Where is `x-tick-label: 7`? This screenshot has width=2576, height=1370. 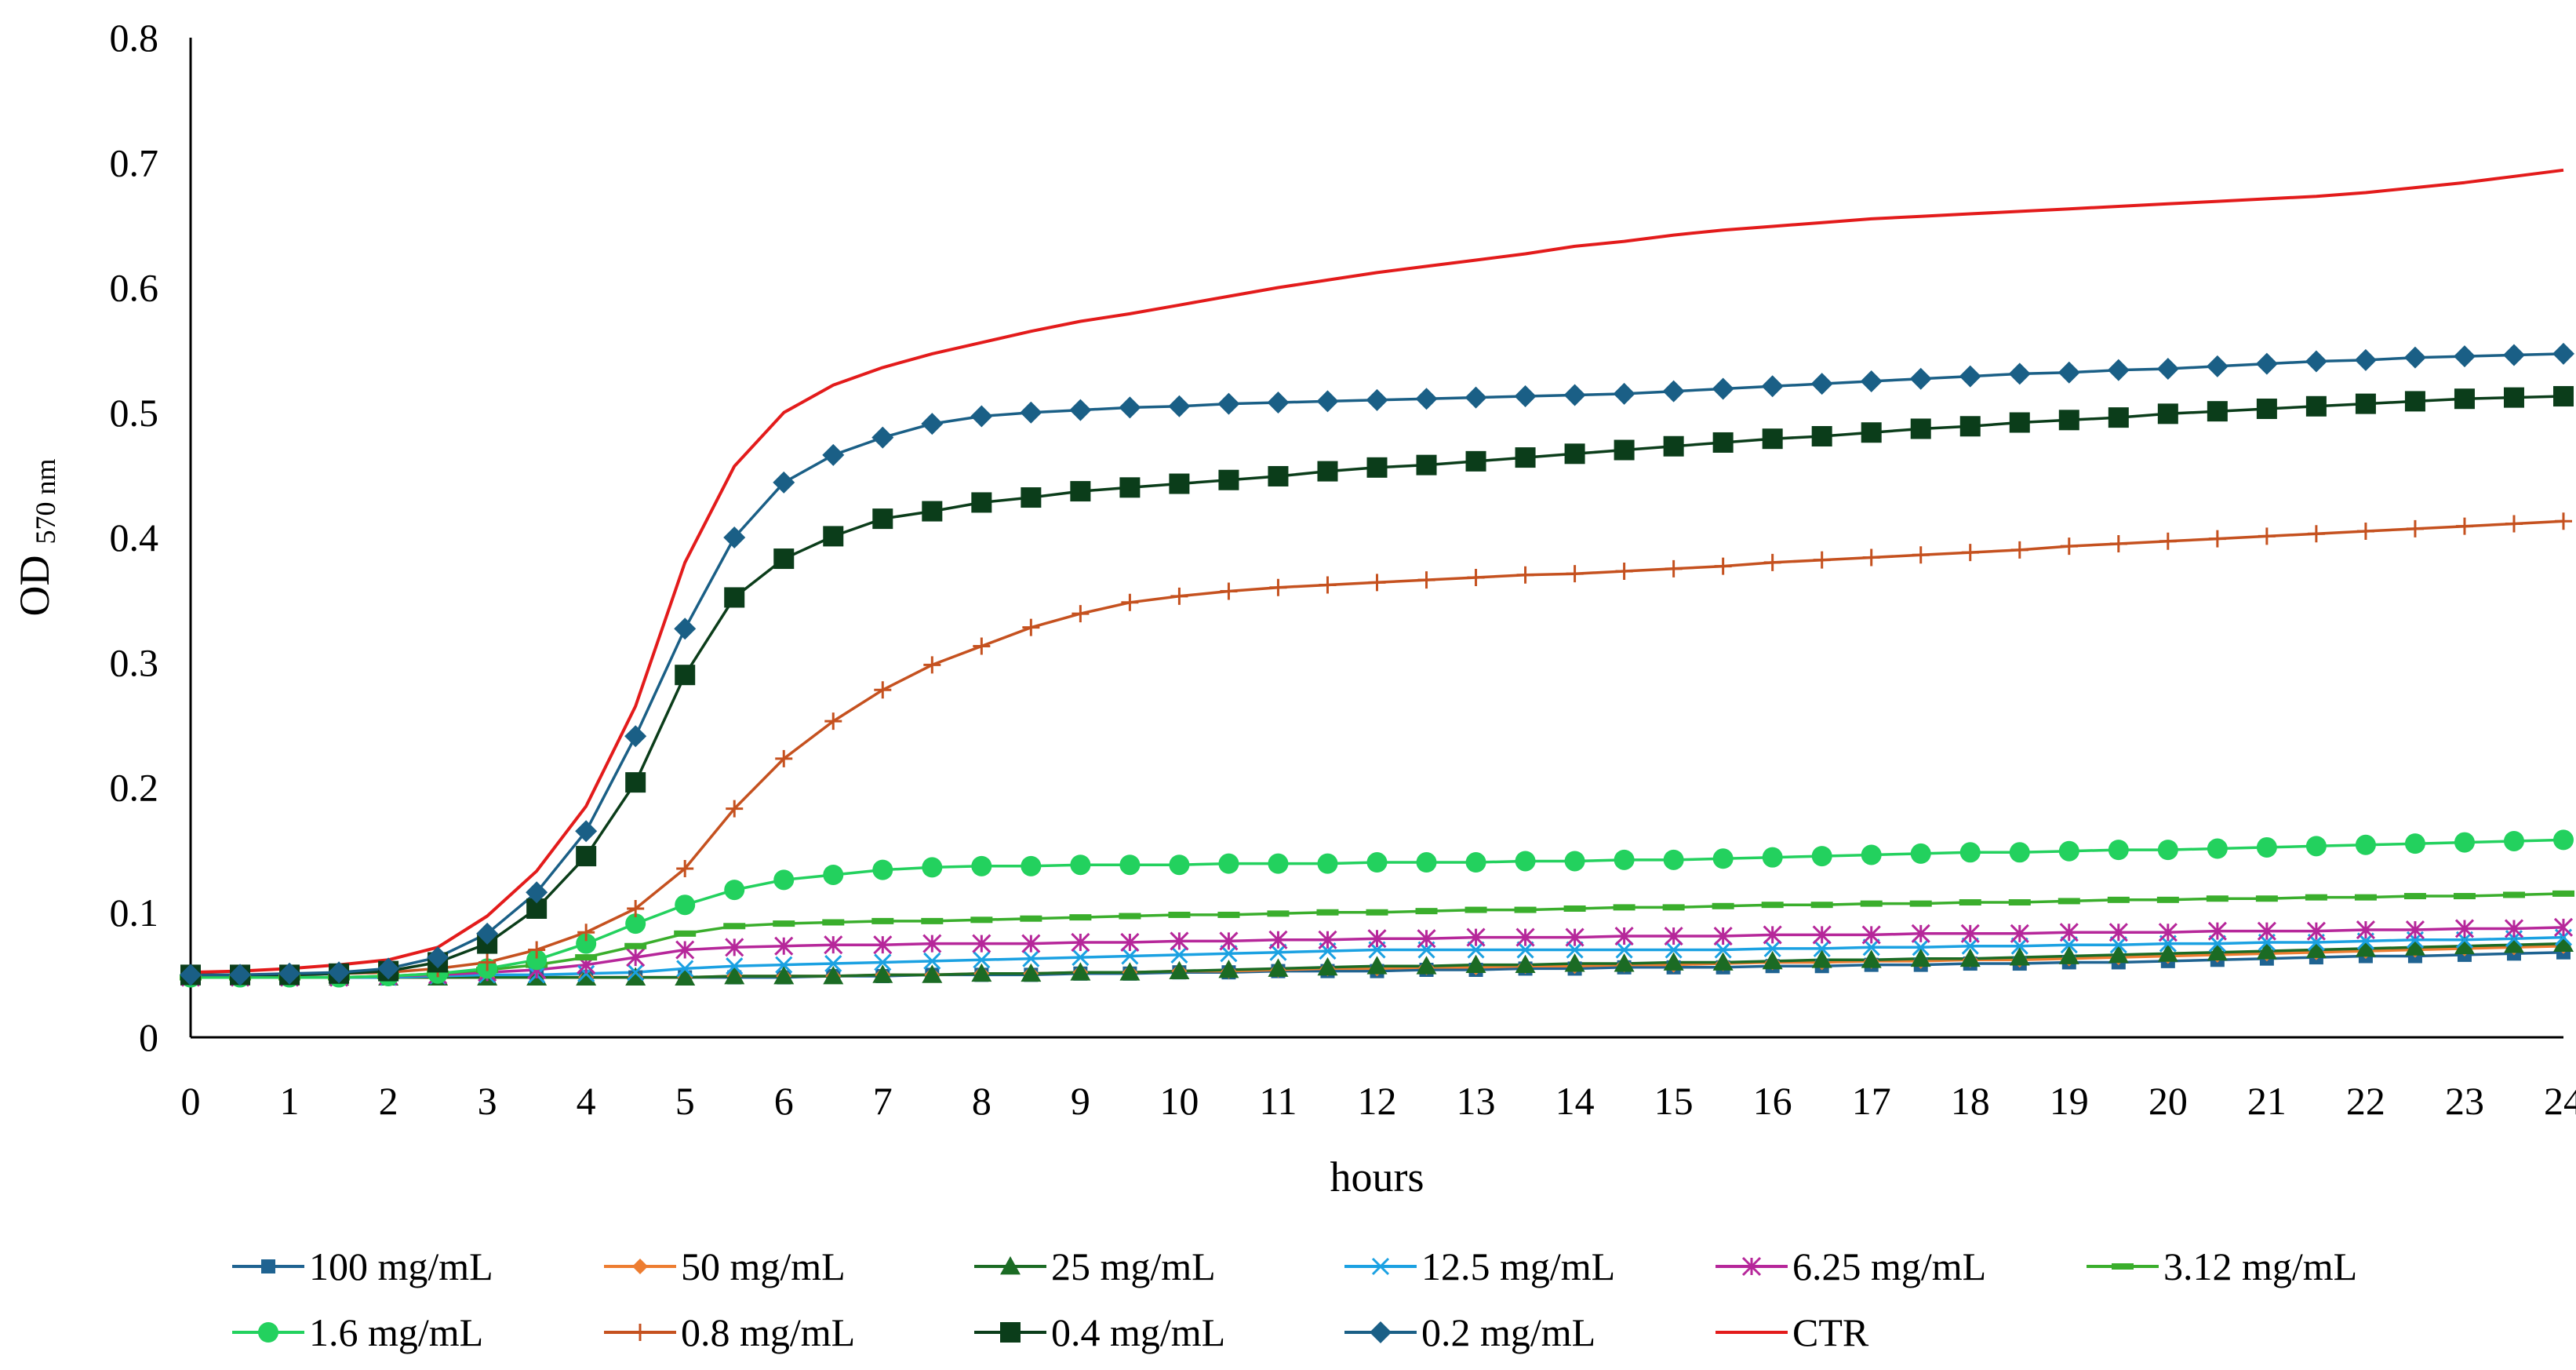 x-tick-label: 7 is located at coordinates (883, 1101).